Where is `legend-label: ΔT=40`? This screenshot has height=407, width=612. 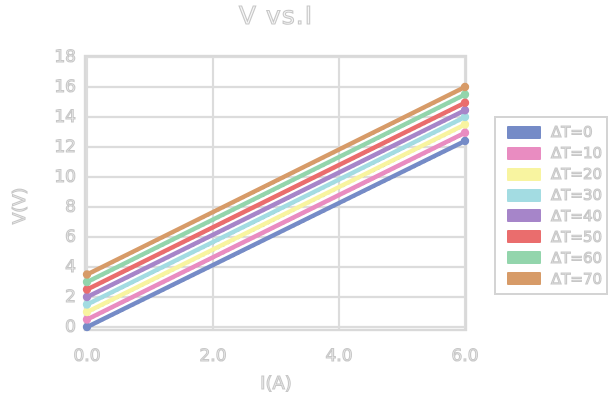
legend-label: ΔT=40 is located at coordinates (576, 215).